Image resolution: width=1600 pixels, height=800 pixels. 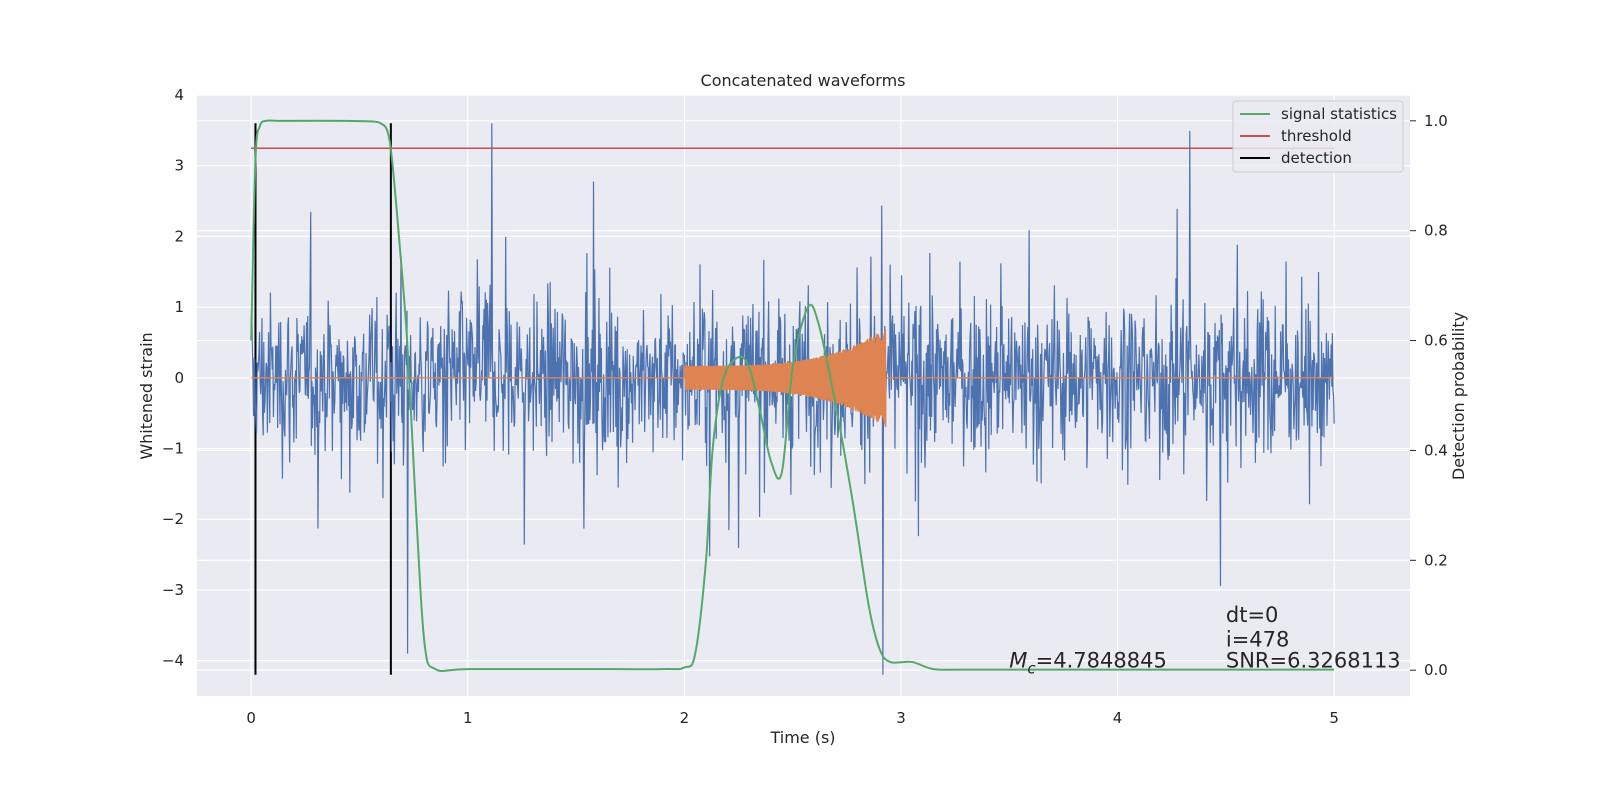 What do you see at coordinates (1458, 396) in the screenshot?
I see `right-y-axis-label: Detection probability` at bounding box center [1458, 396].